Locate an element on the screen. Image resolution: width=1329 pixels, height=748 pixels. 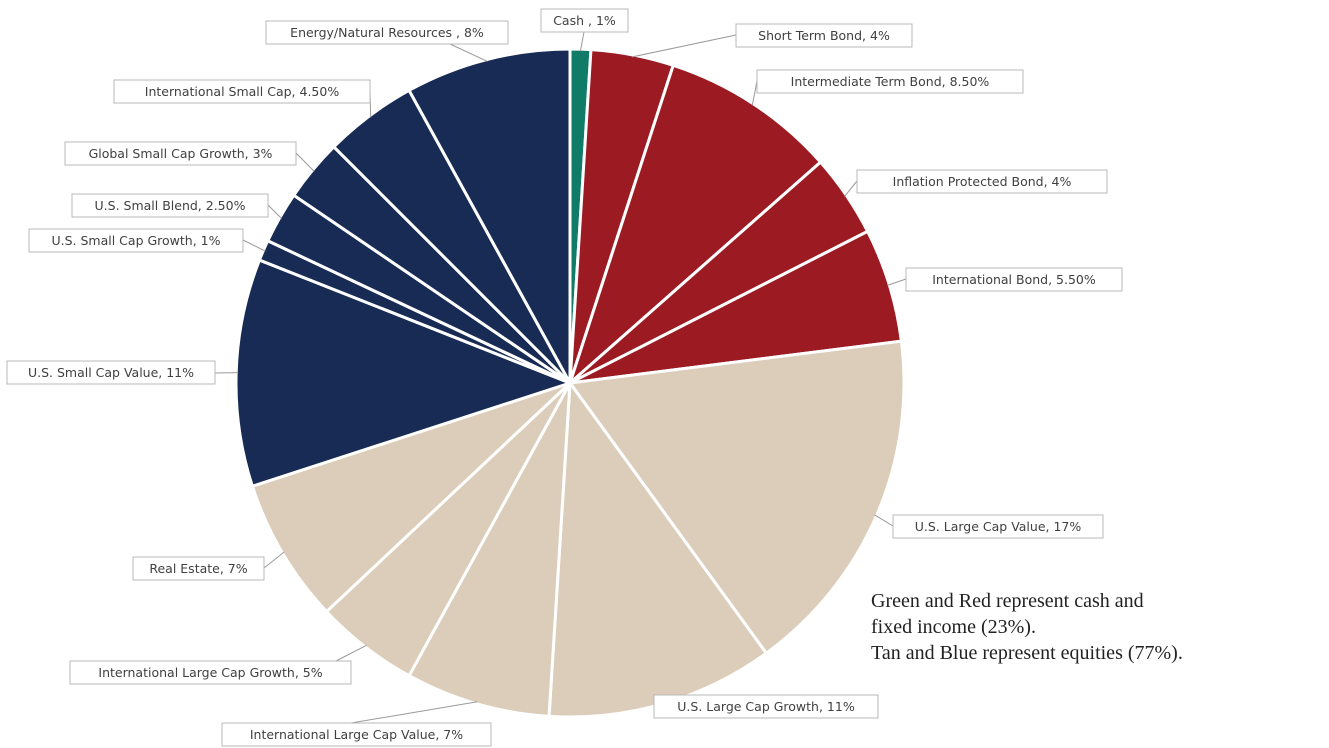
slice-label: U.S. Large Cap Value, 17% is located at coordinates (998, 526).